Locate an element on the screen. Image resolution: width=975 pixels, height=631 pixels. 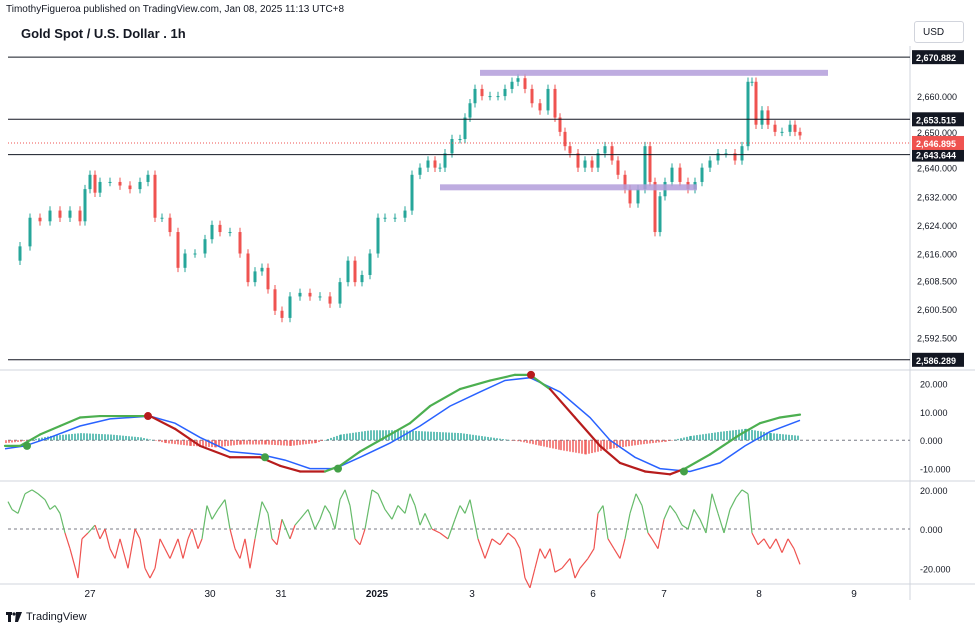
time-tick-label: 2025 is located at coordinates (377, 594).